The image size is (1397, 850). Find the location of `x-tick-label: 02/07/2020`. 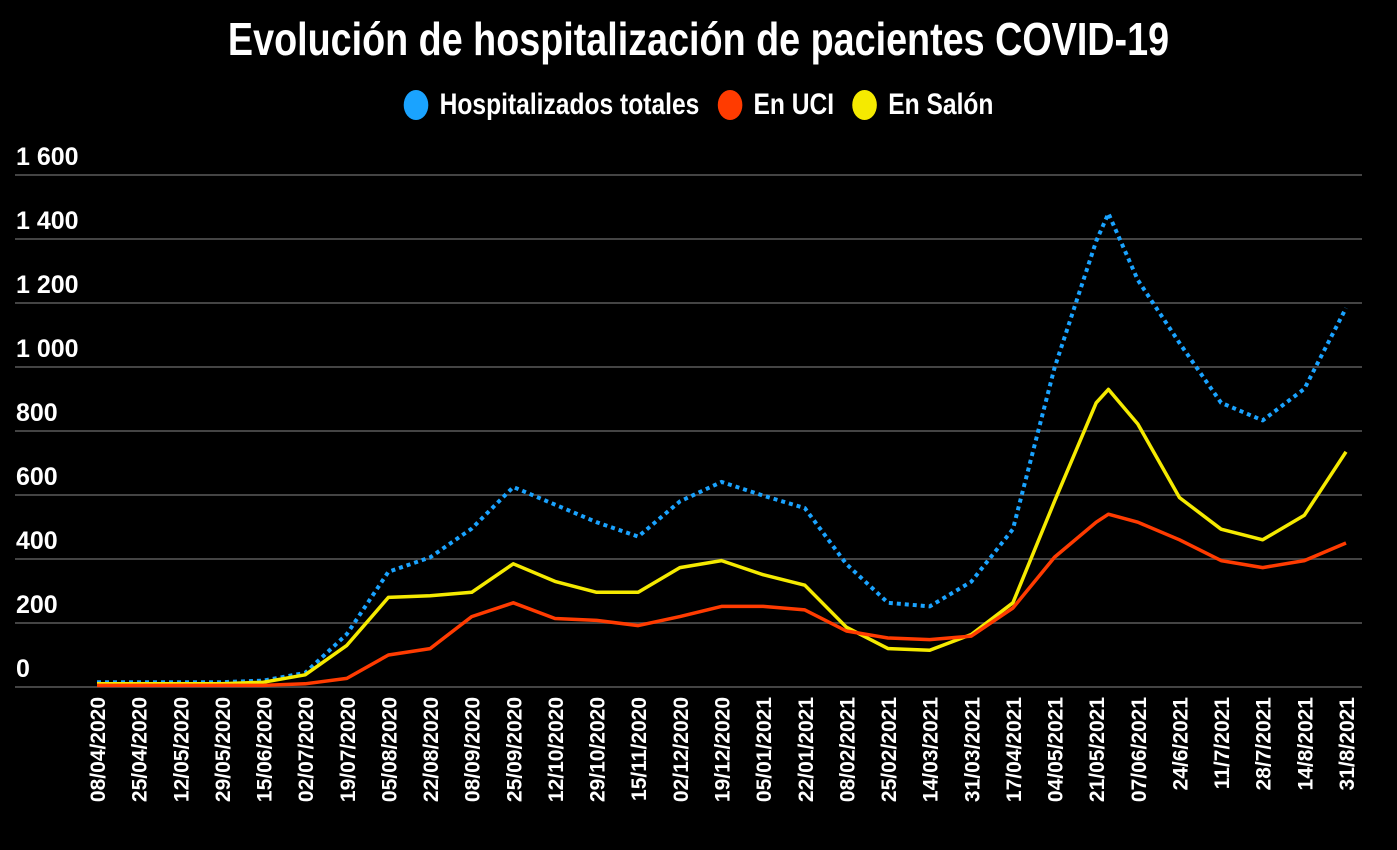

x-tick-label: 02/07/2020 is located at coordinates (306, 749).